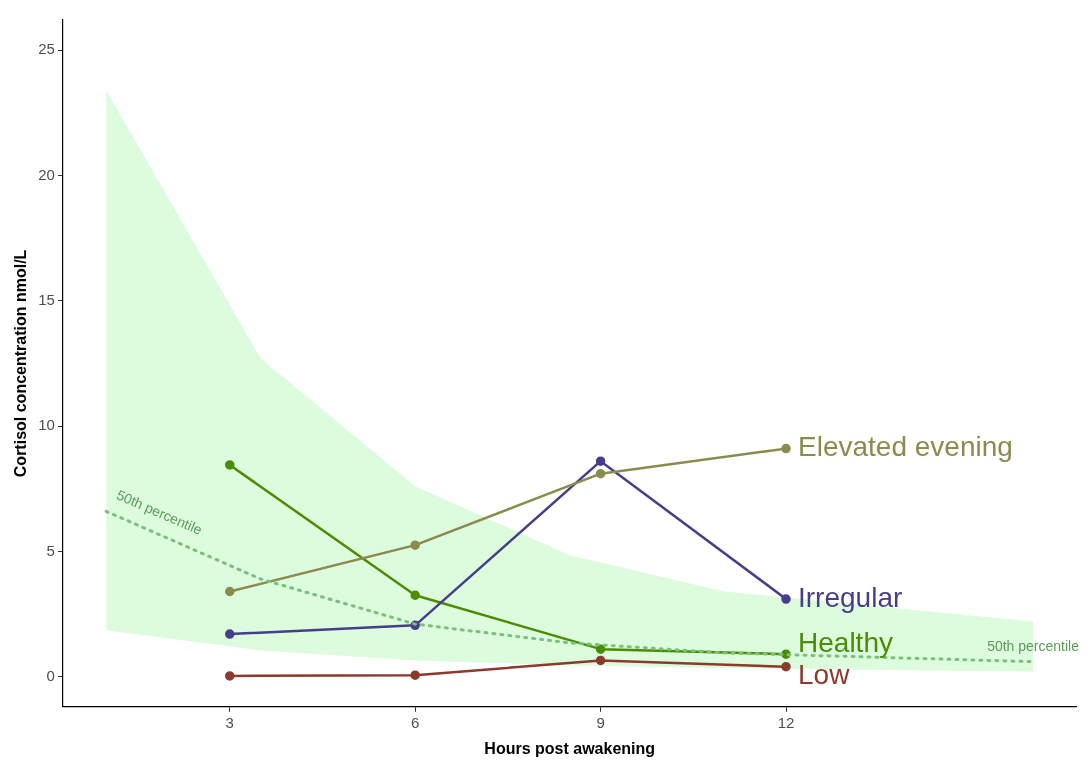  What do you see at coordinates (845, 643) in the screenshot?
I see `series-label: Healthy` at bounding box center [845, 643].